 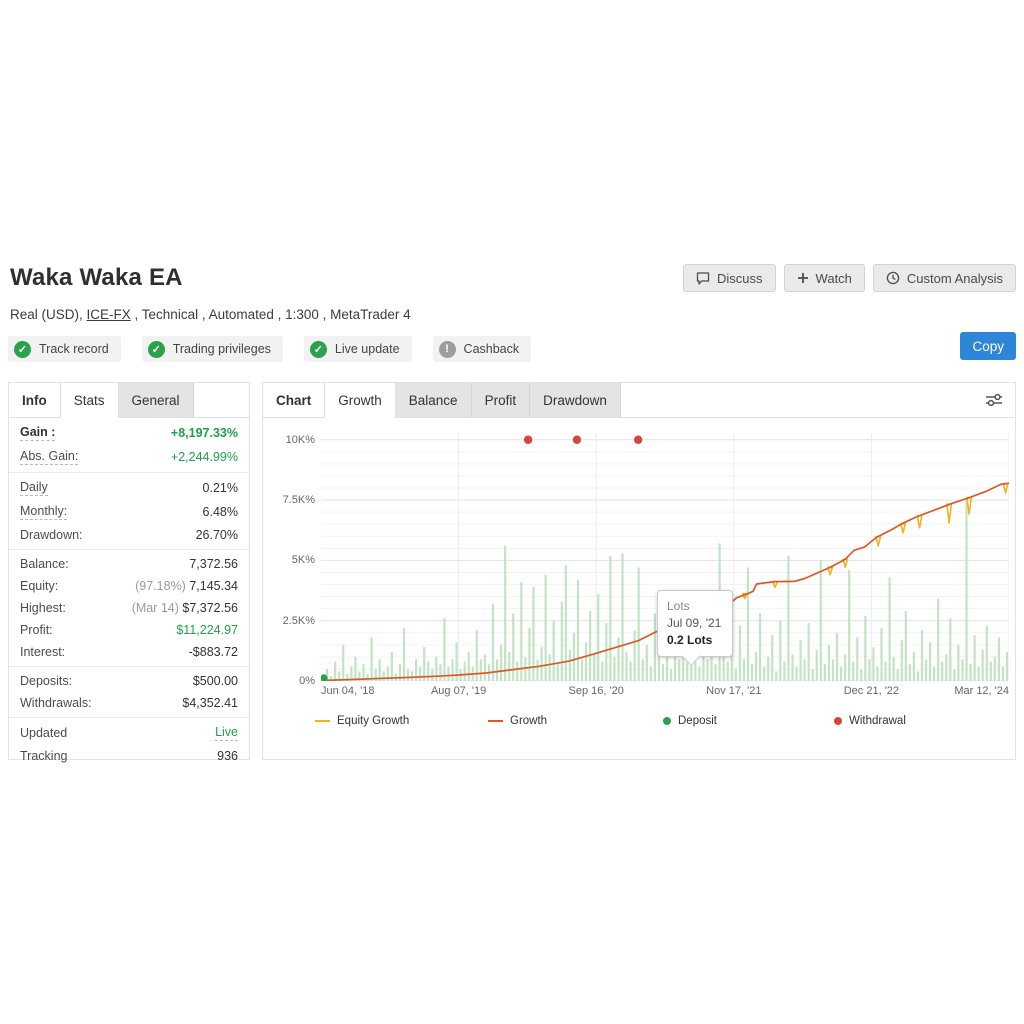 I want to click on stat-label: Tracking, so click(x=44, y=756).